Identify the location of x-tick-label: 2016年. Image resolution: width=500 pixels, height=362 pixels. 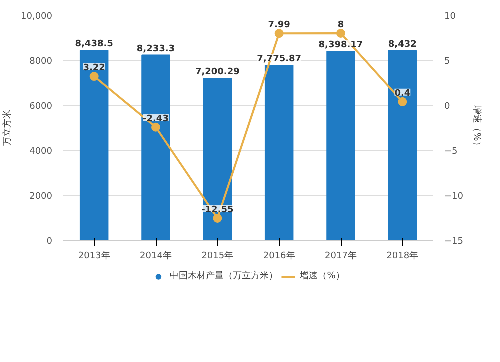
(279, 256).